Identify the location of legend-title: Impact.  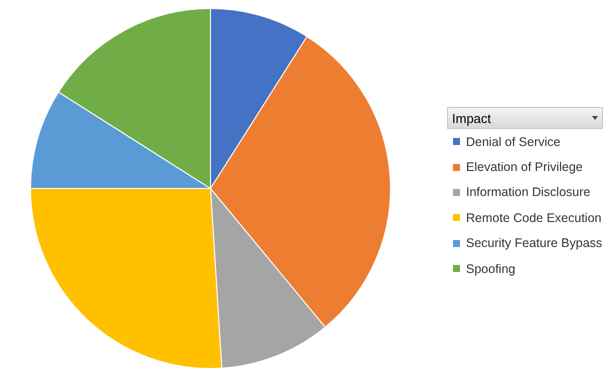
(472, 118).